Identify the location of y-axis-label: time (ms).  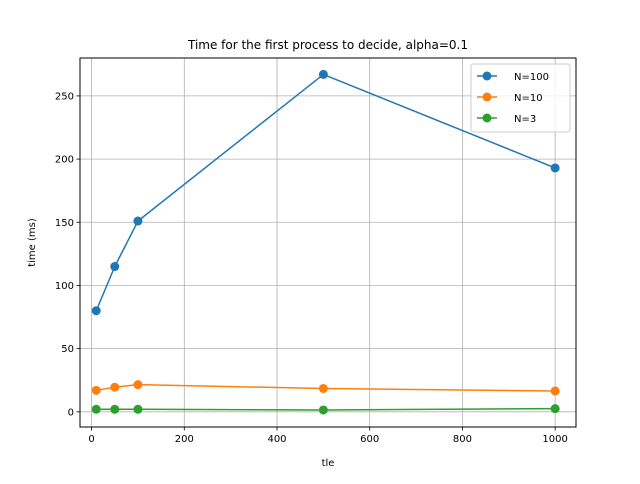
(32, 242).